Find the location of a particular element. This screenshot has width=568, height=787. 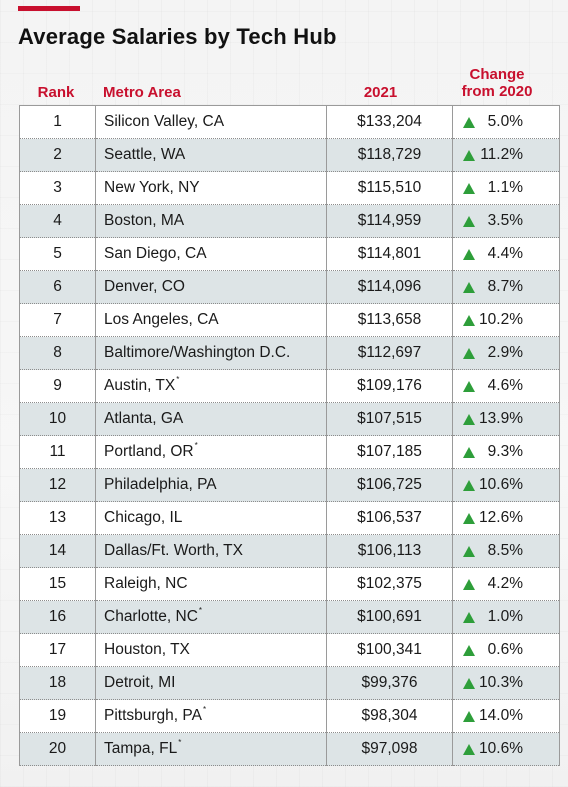

table-row: 19 Pittsburgh, PA* $98,304 14.0% is located at coordinates (289, 716).